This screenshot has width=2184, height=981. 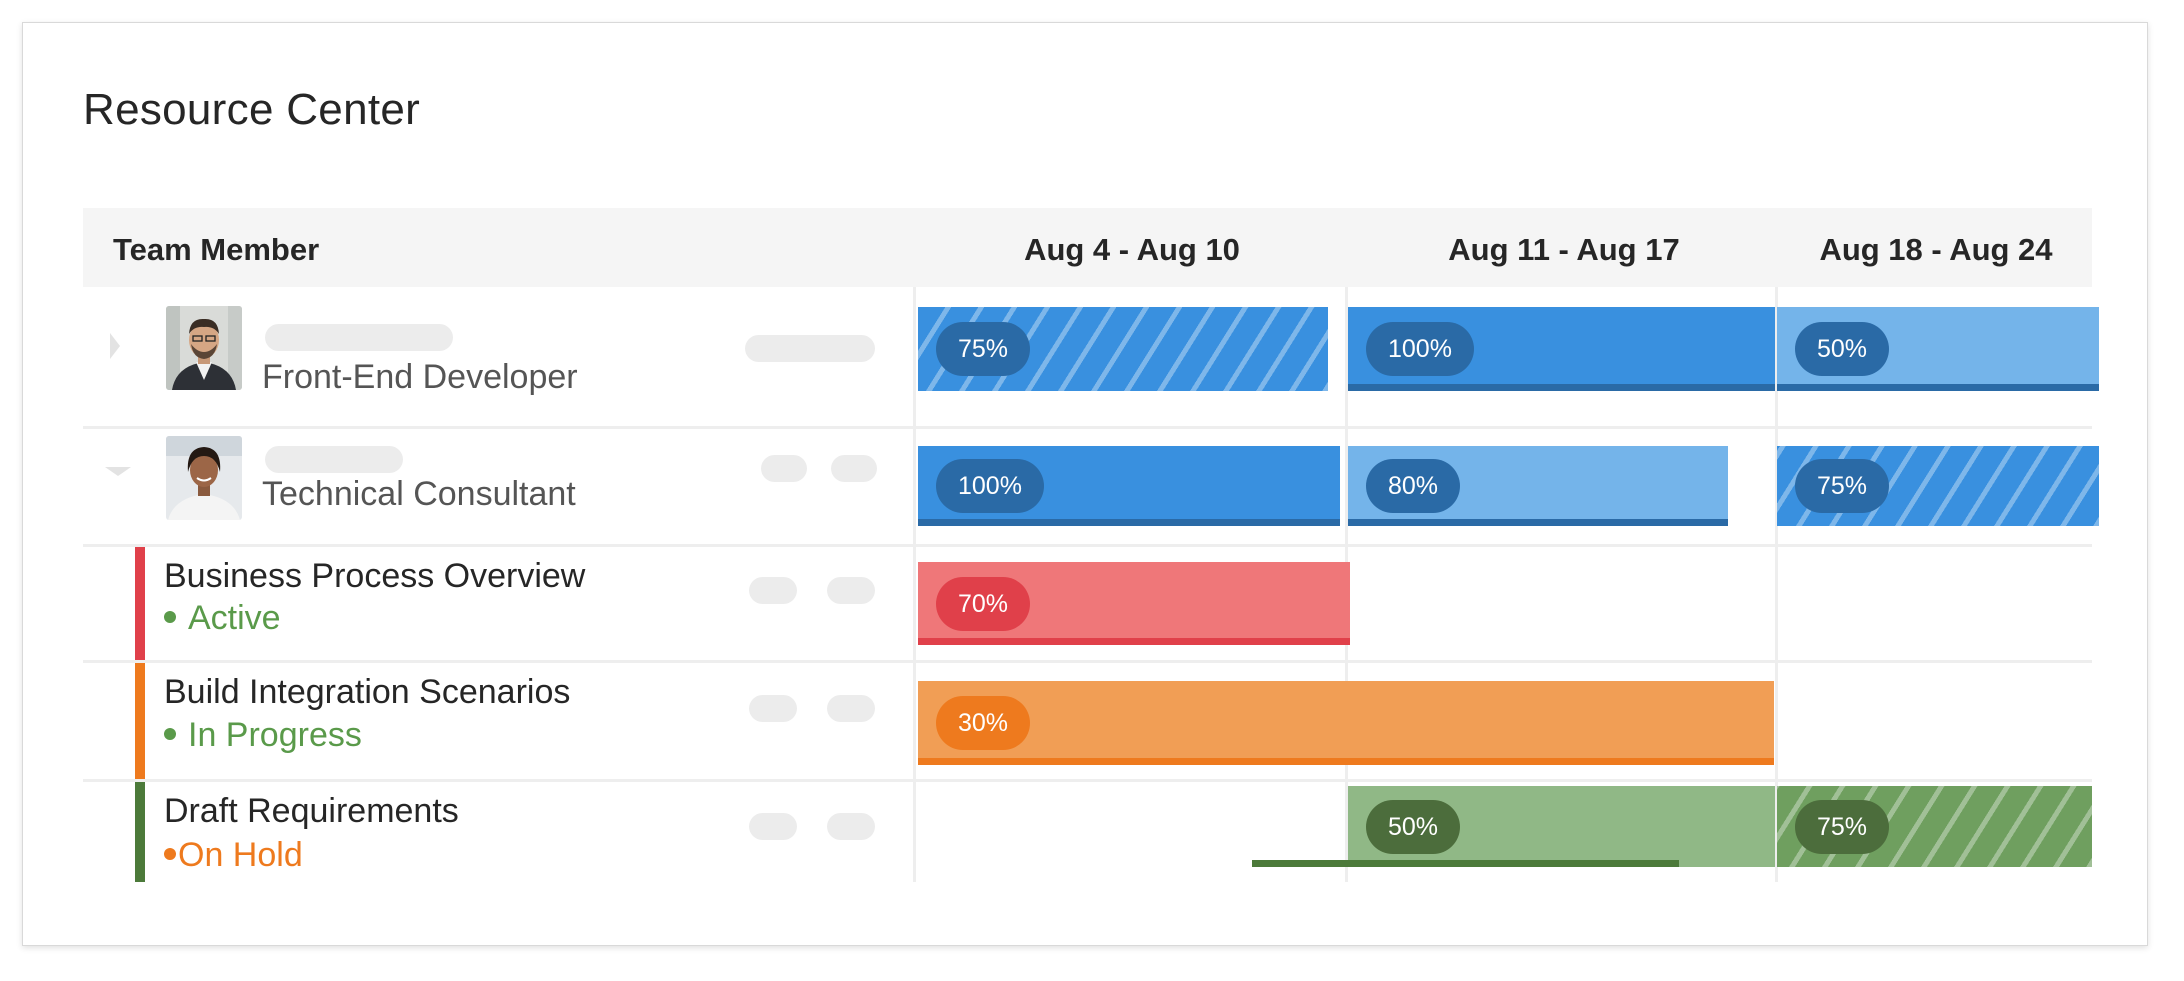 I want to click on task-status: On Hold, so click(x=233, y=855).